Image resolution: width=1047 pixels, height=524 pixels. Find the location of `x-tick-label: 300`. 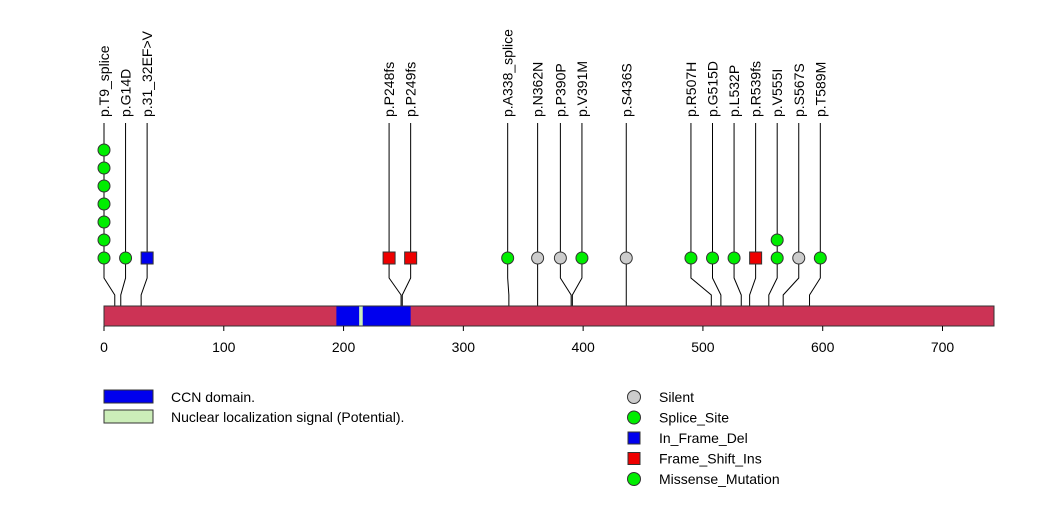

x-tick-label: 300 is located at coordinates (464, 347).